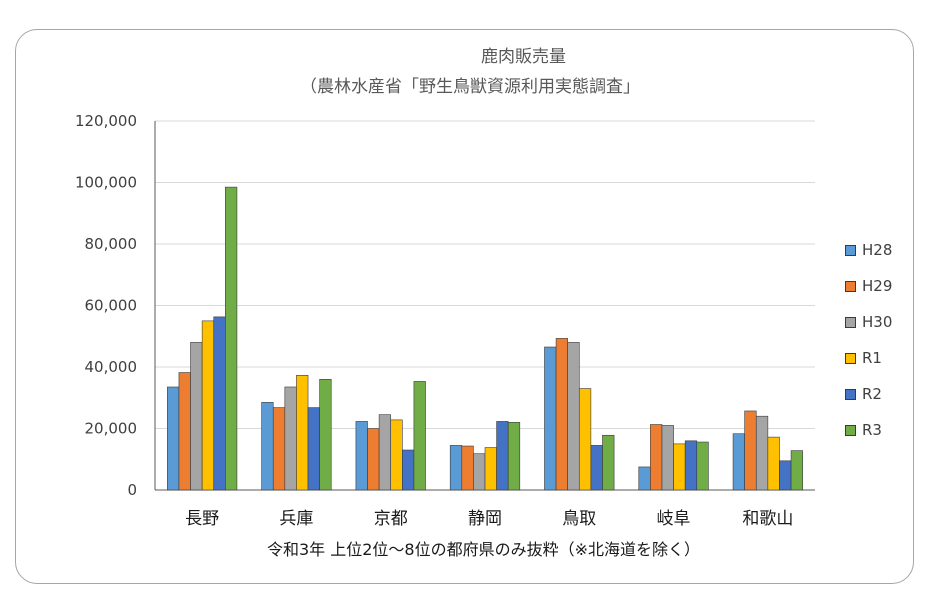 This screenshot has height=615, width=927. What do you see at coordinates (872, 358) in the screenshot?
I see `legend-label: R1` at bounding box center [872, 358].